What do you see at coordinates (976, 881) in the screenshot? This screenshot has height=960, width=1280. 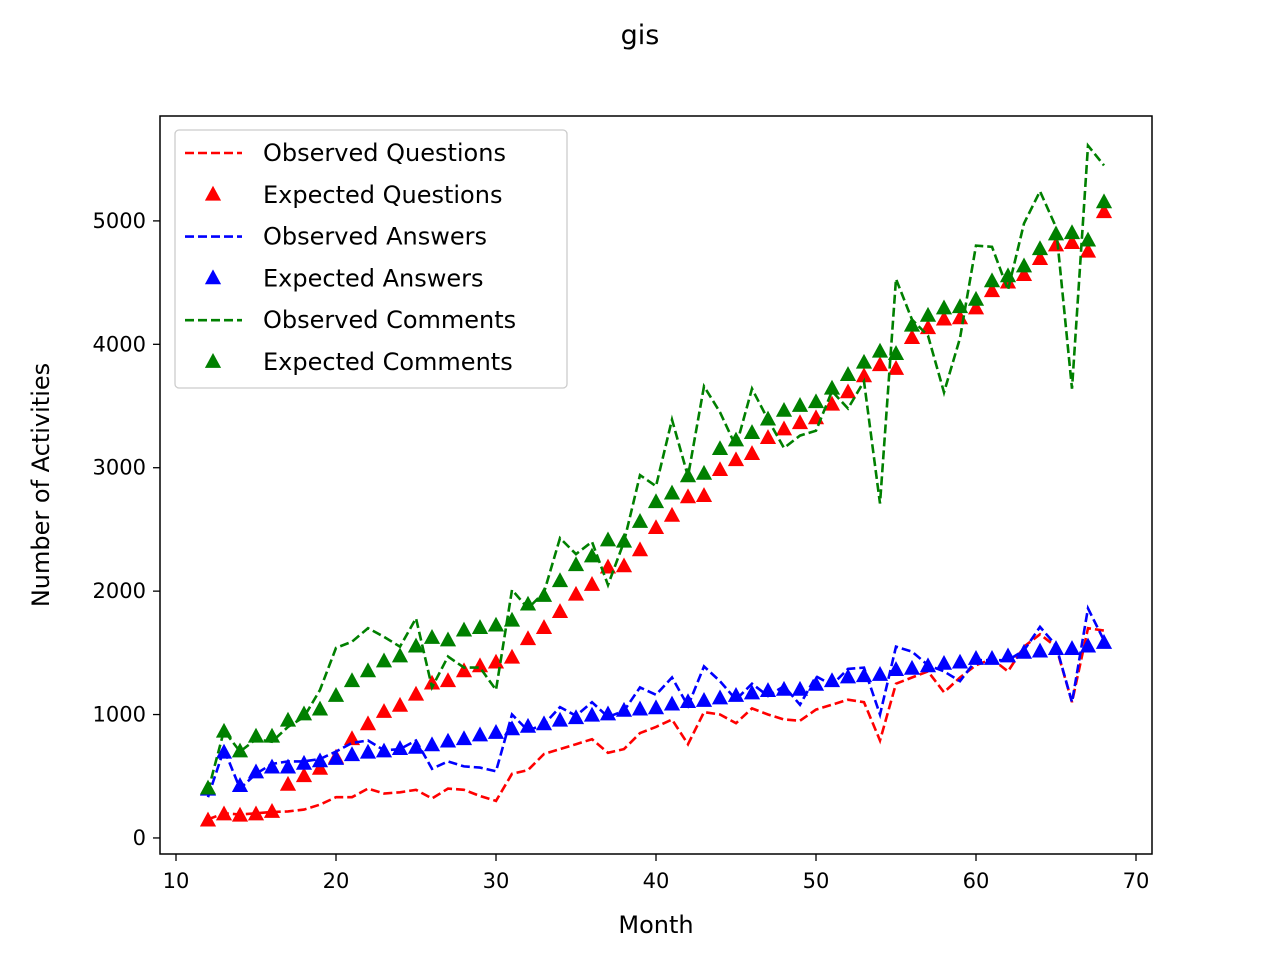 I see `x-tick-label: 60` at bounding box center [976, 881].